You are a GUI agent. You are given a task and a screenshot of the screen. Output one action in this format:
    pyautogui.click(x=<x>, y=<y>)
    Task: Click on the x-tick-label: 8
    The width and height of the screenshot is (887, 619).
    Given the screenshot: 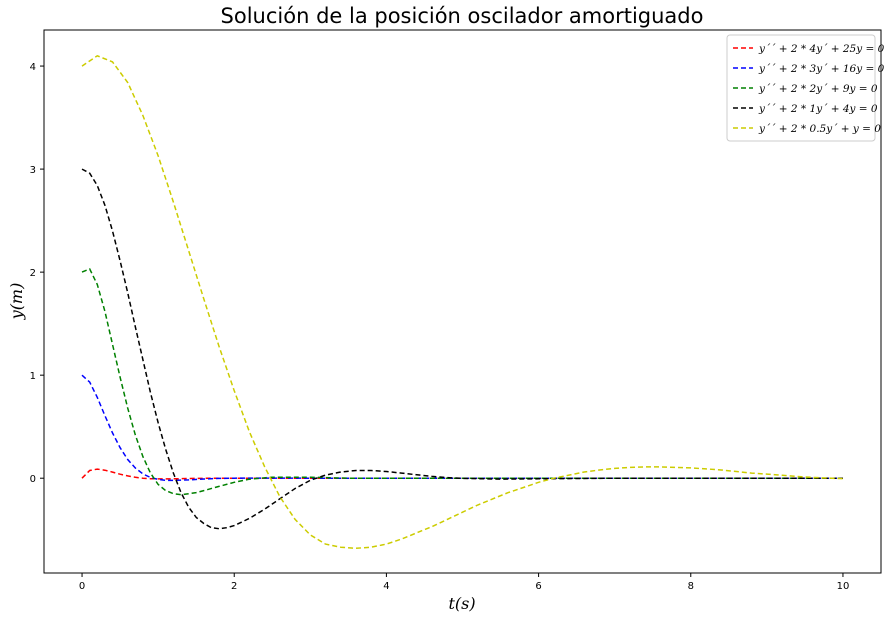 What is the action you would take?
    pyautogui.click(x=691, y=586)
    